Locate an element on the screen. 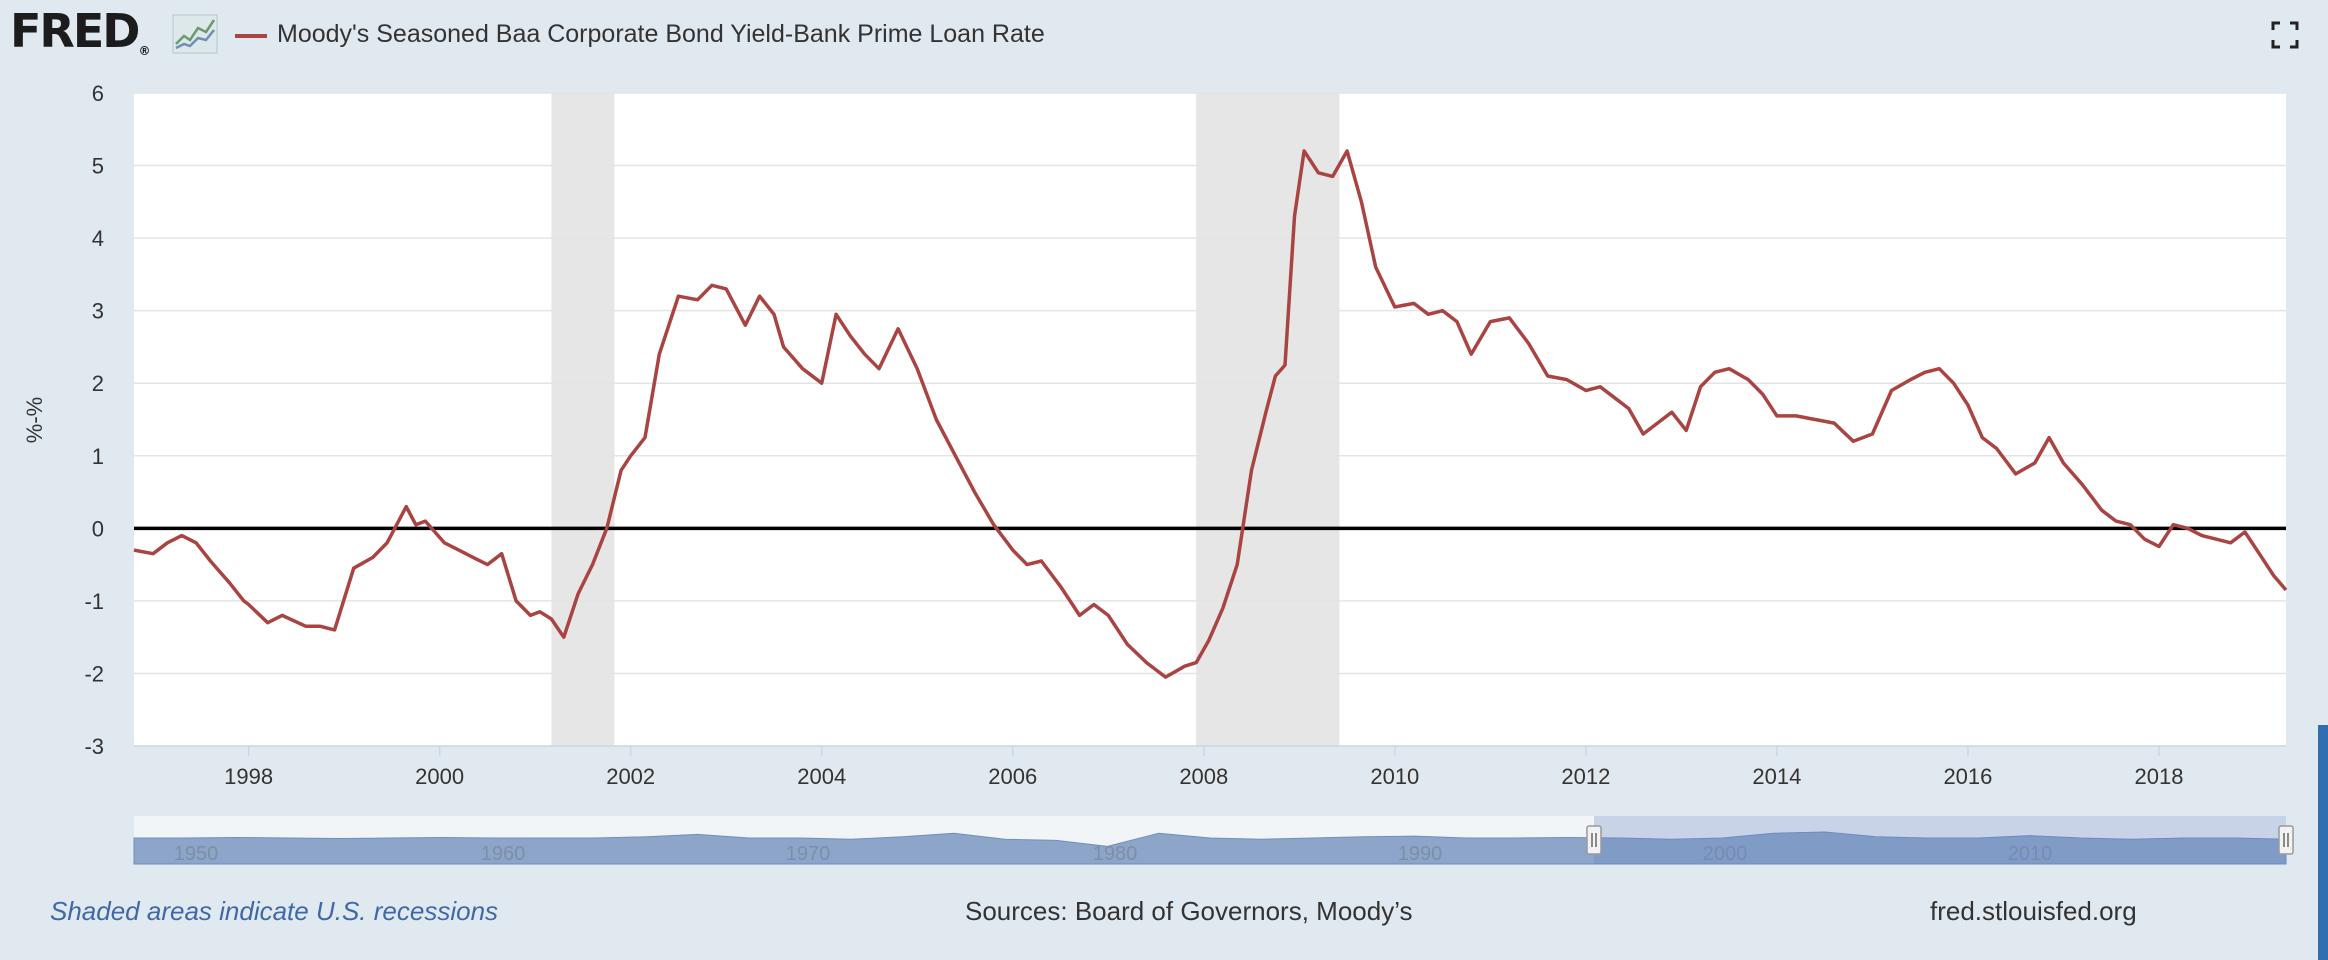  x-tick-label: 2000 is located at coordinates (439, 776).